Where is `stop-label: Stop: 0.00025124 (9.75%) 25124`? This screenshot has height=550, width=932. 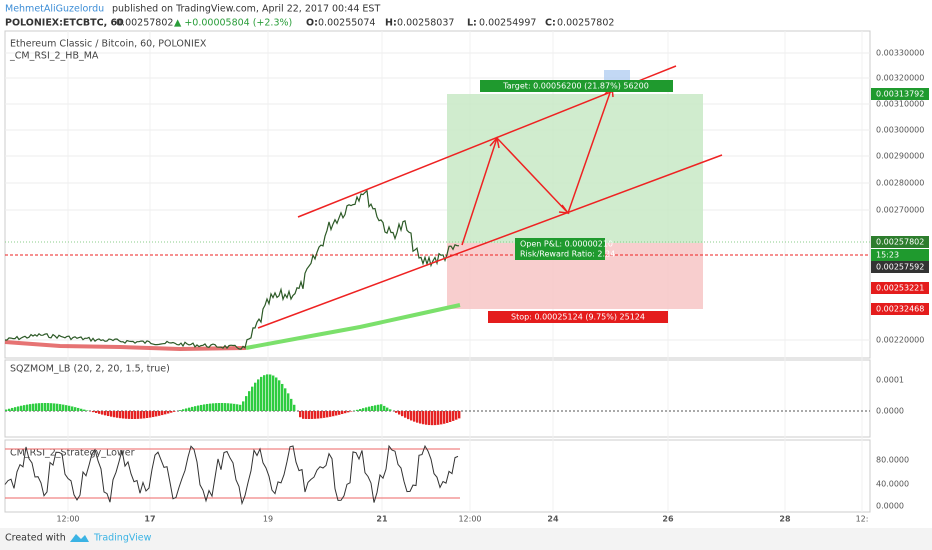 stop-label: Stop: 0.00025124 (9.75%) 25124 is located at coordinates (578, 317).